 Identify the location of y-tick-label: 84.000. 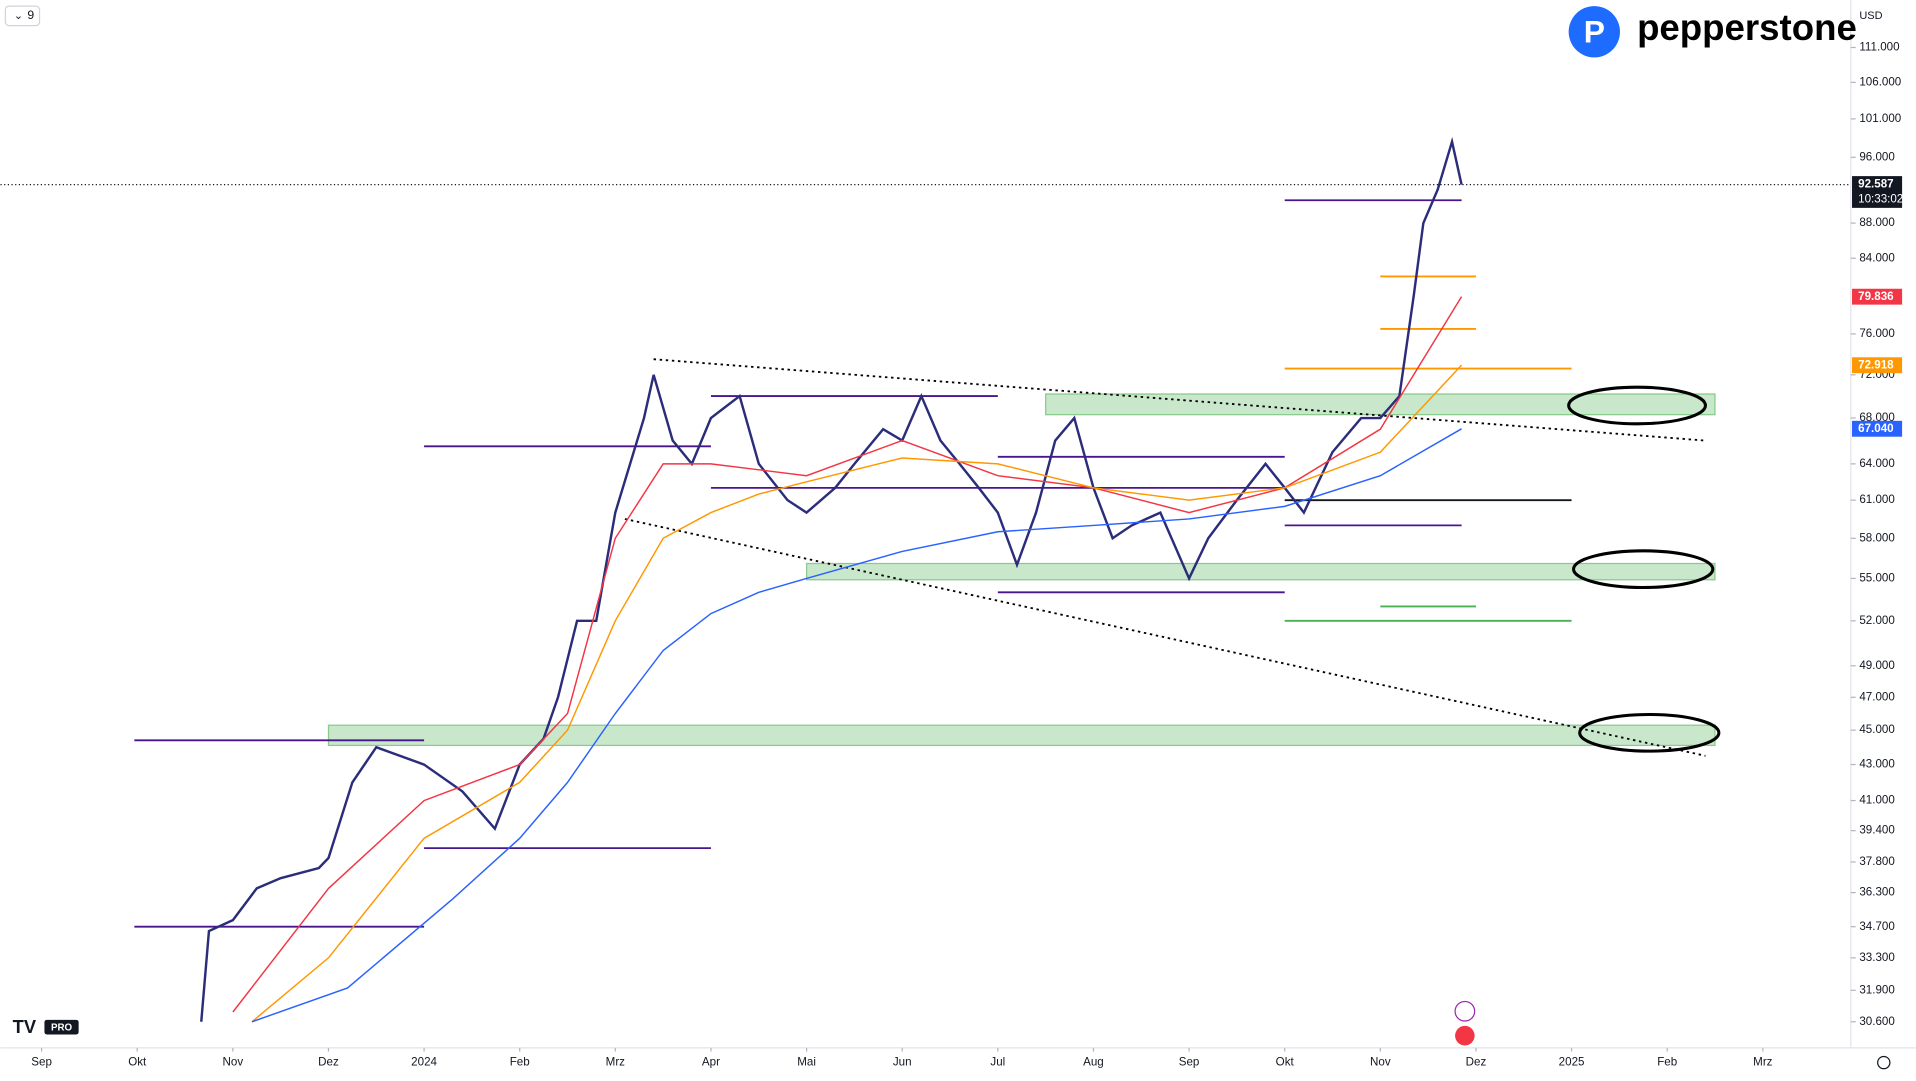
(1876, 257).